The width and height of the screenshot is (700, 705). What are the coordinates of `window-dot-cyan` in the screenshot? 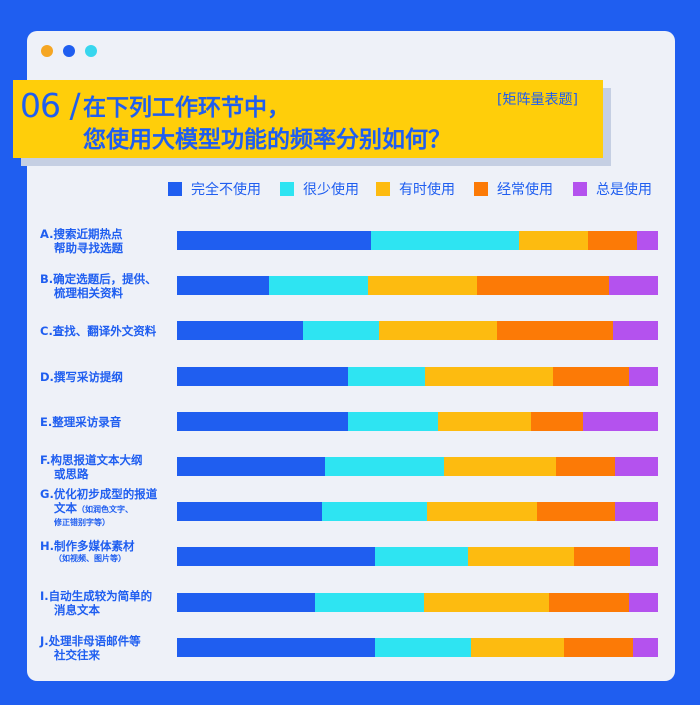 It's located at (91, 51).